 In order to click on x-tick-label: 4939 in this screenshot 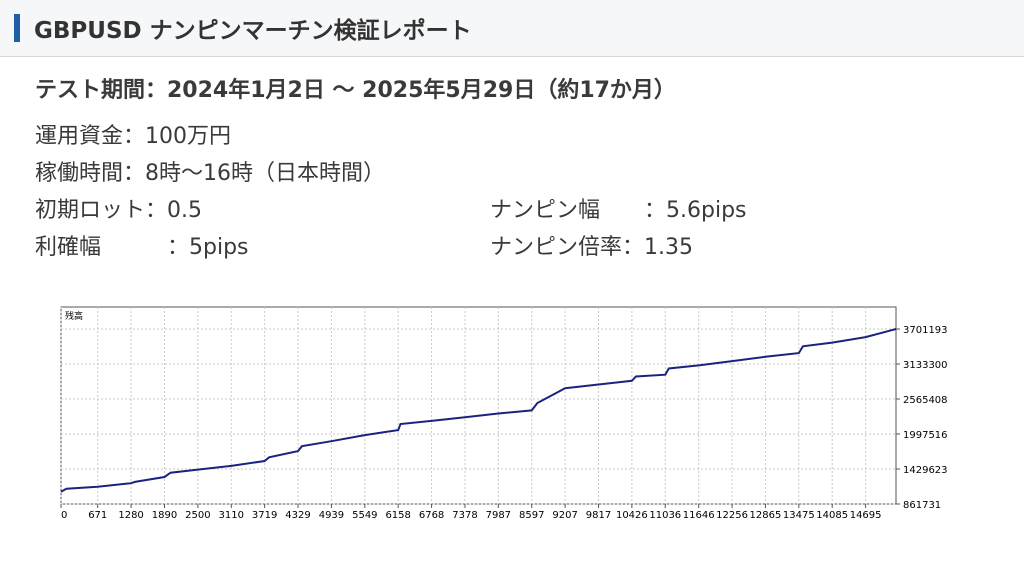, I will do `click(331, 515)`.